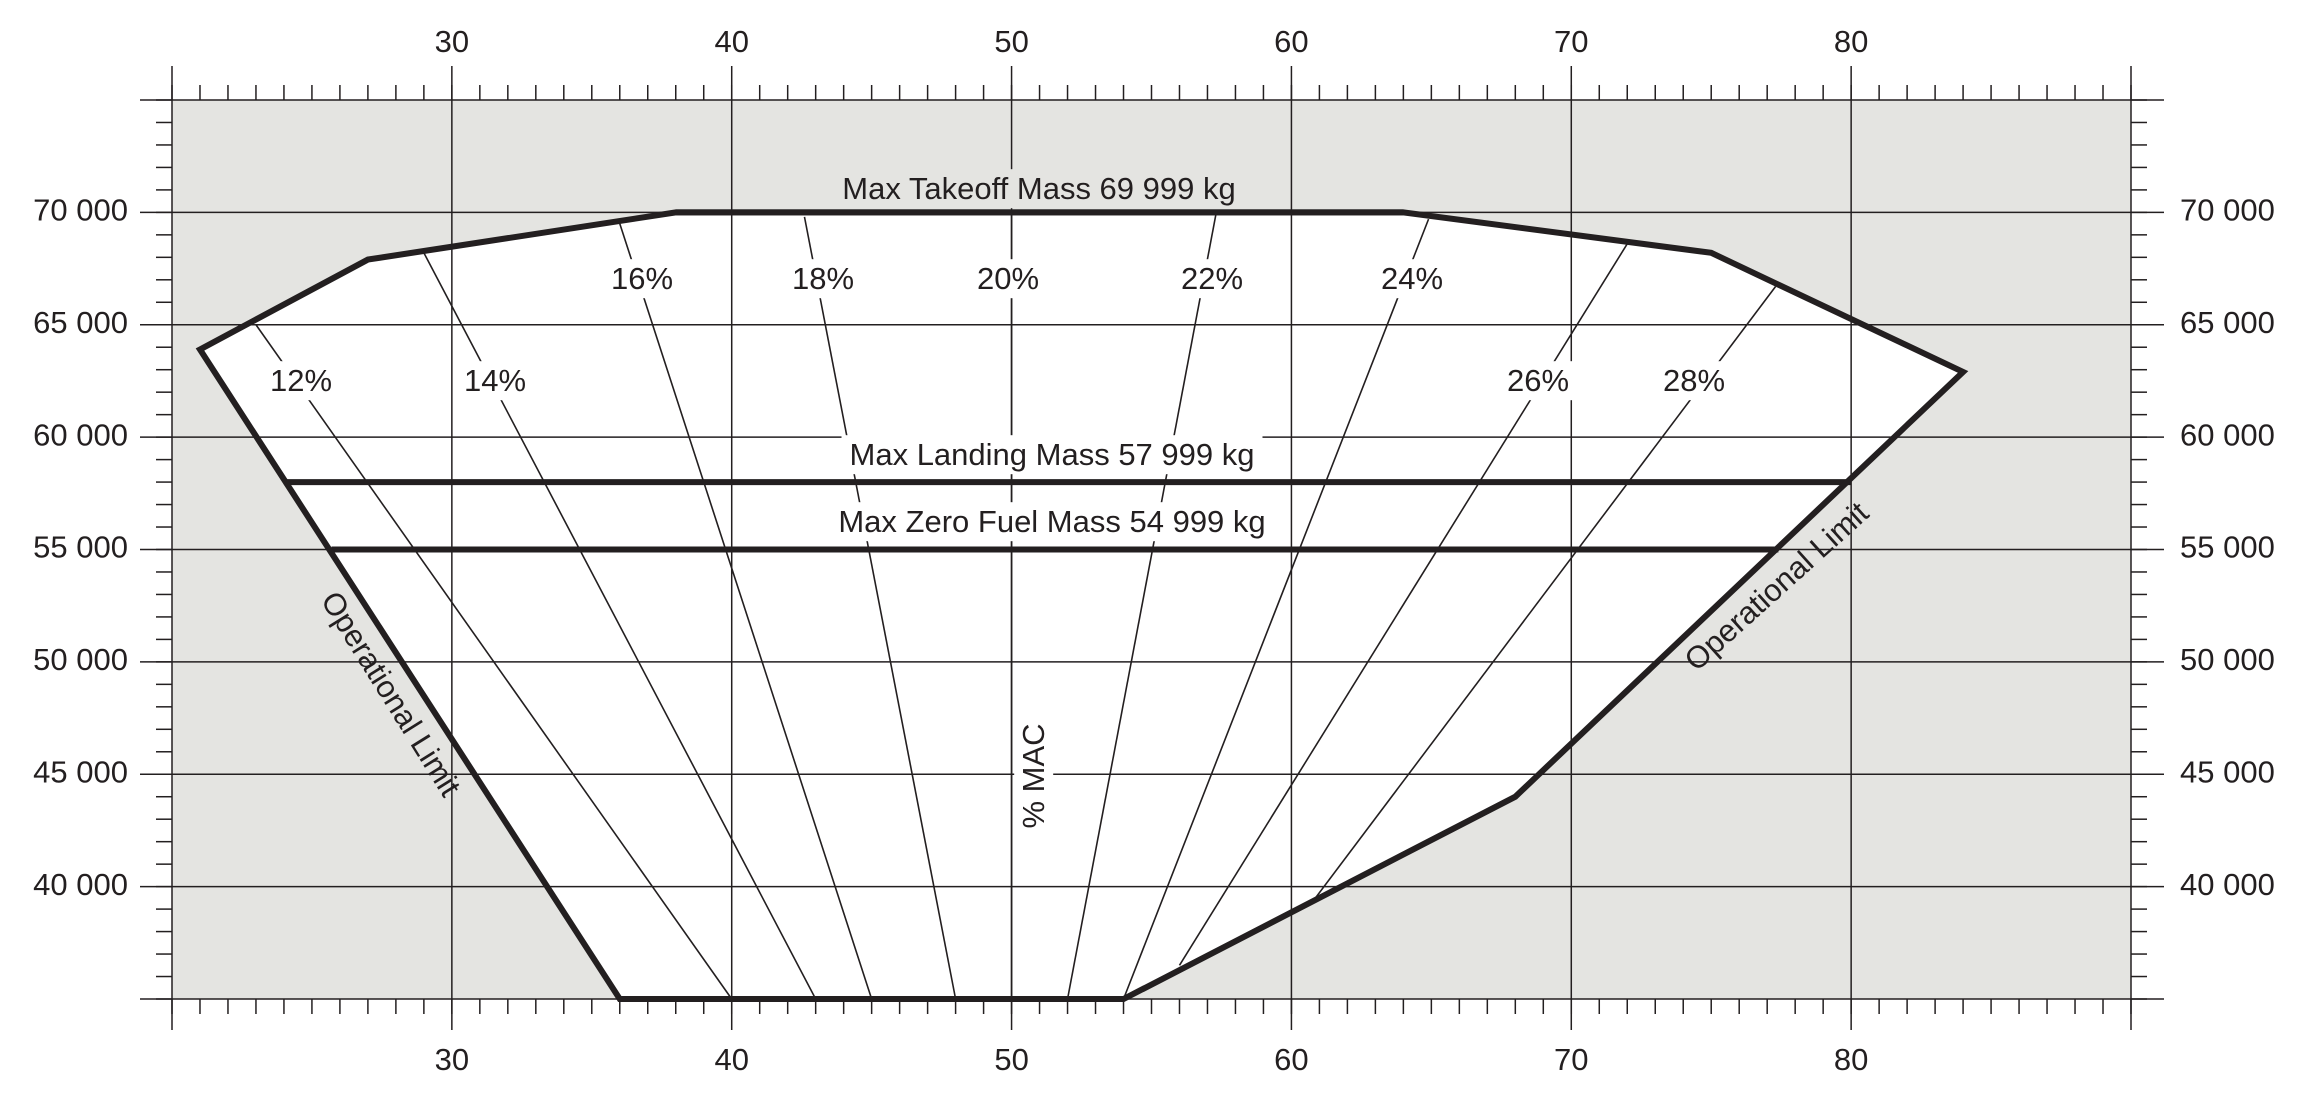 The image size is (2304, 1104). I want to click on mass-limit-label: Max Landing Mass 57 999 kg, so click(1052, 454).